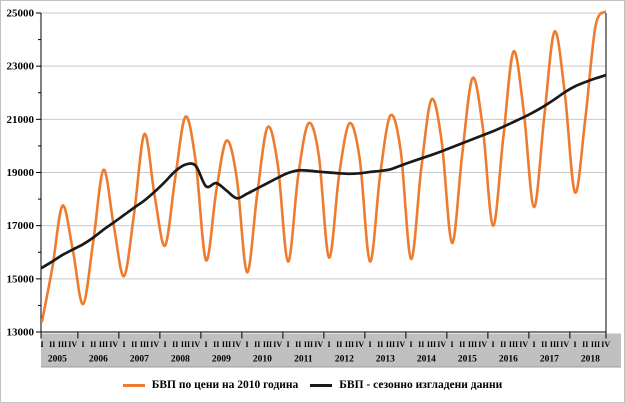 Image resolution: width=625 pixels, height=403 pixels. Describe the element at coordinates (98, 360) in the screenshot. I see `svg-text: 2006` at that location.